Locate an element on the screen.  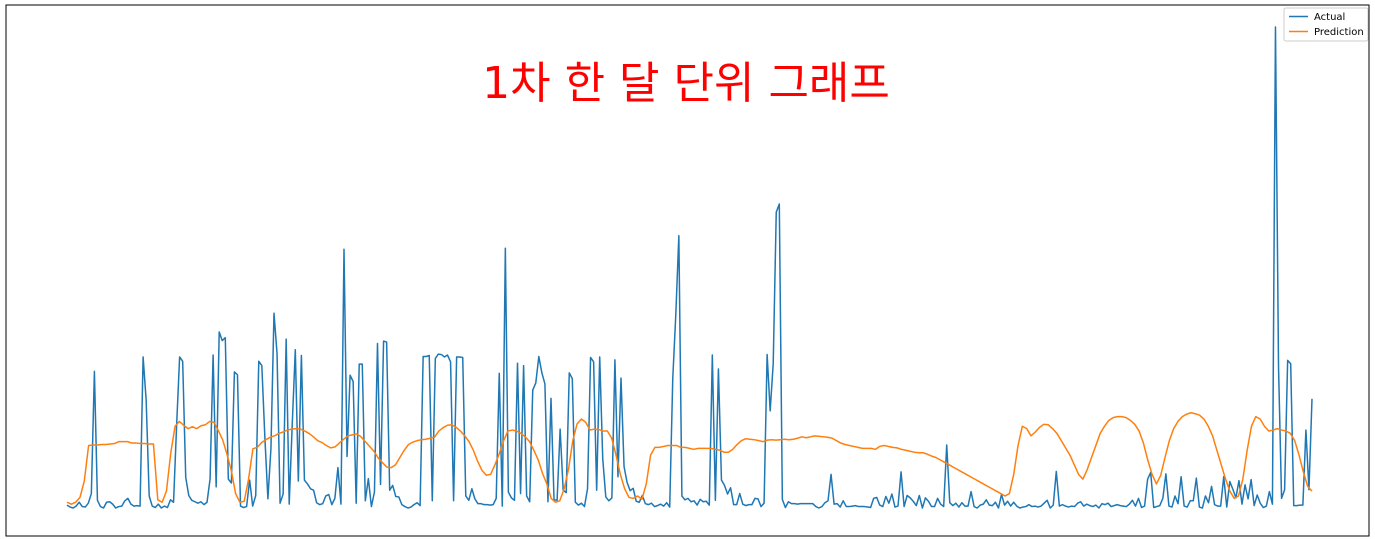
legend-label-actual: Actual is located at coordinates (1329, 17).